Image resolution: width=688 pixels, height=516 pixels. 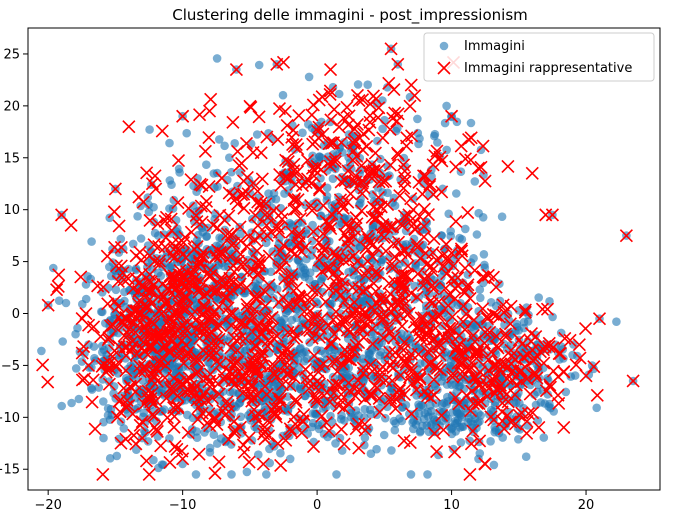 I want to click on x-tick-label: 0, so click(x=317, y=505).